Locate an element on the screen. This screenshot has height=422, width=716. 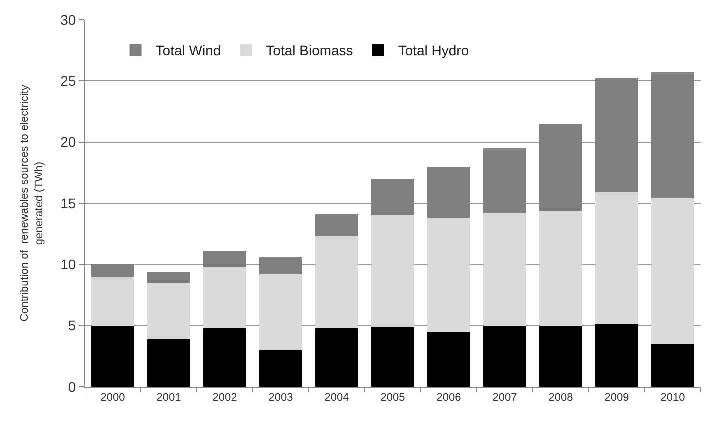
legend-label: Total Wind is located at coordinates (189, 50).